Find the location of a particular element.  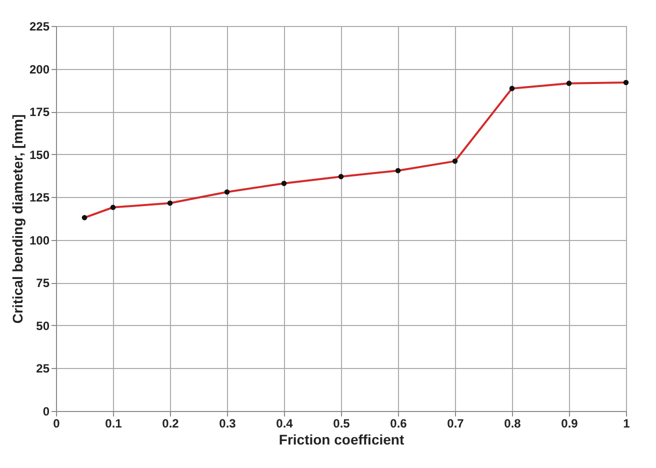

x-axis-title: Friction coefficient is located at coordinates (341, 440).